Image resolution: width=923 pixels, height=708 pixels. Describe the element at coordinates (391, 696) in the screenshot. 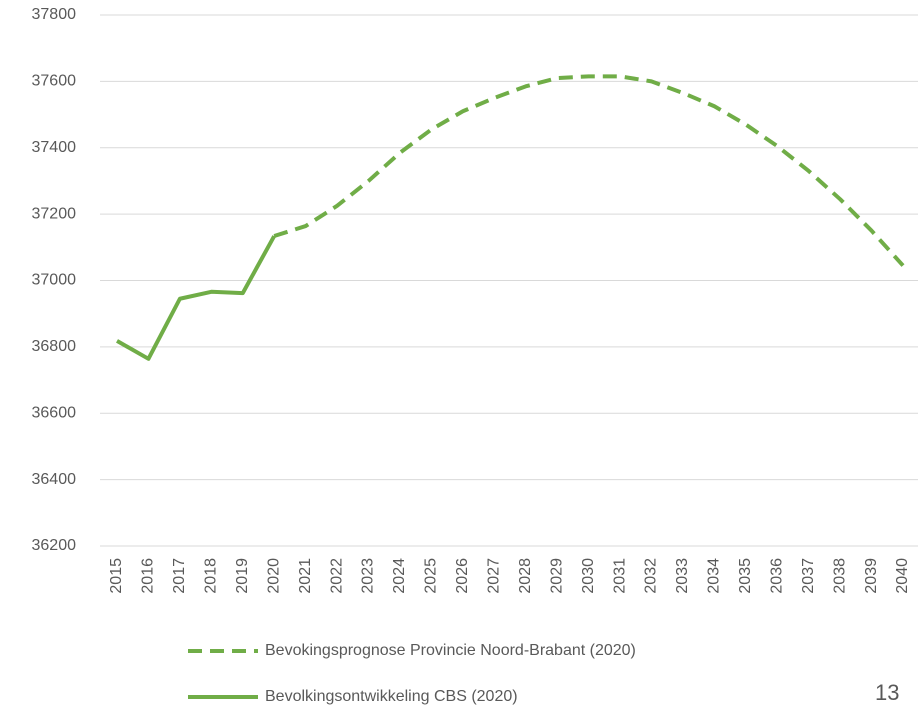

I see `legend-label: Bevolkingsontwikkeling CBS (2020)` at that location.